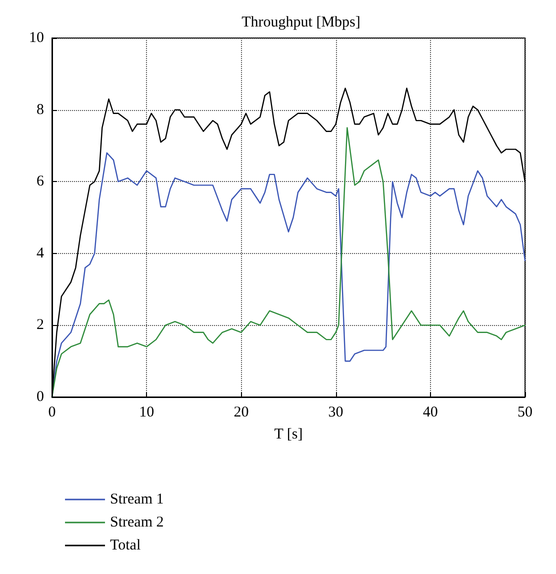 The height and width of the screenshot is (574, 556). I want to click on y-tick-label: 2, so click(40, 325).